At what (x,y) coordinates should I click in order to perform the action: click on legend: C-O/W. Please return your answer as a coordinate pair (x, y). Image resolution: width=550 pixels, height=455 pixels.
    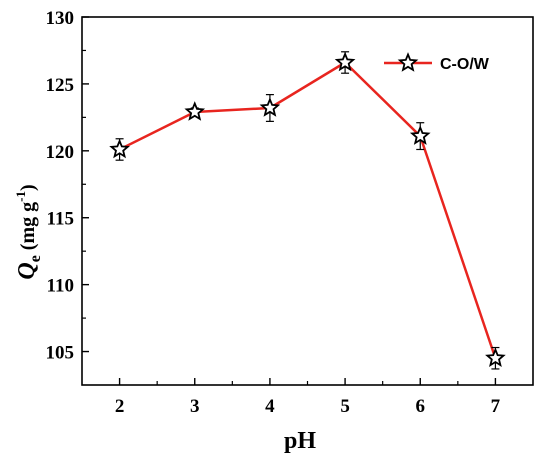
    Looking at the image, I should click on (453, 63).